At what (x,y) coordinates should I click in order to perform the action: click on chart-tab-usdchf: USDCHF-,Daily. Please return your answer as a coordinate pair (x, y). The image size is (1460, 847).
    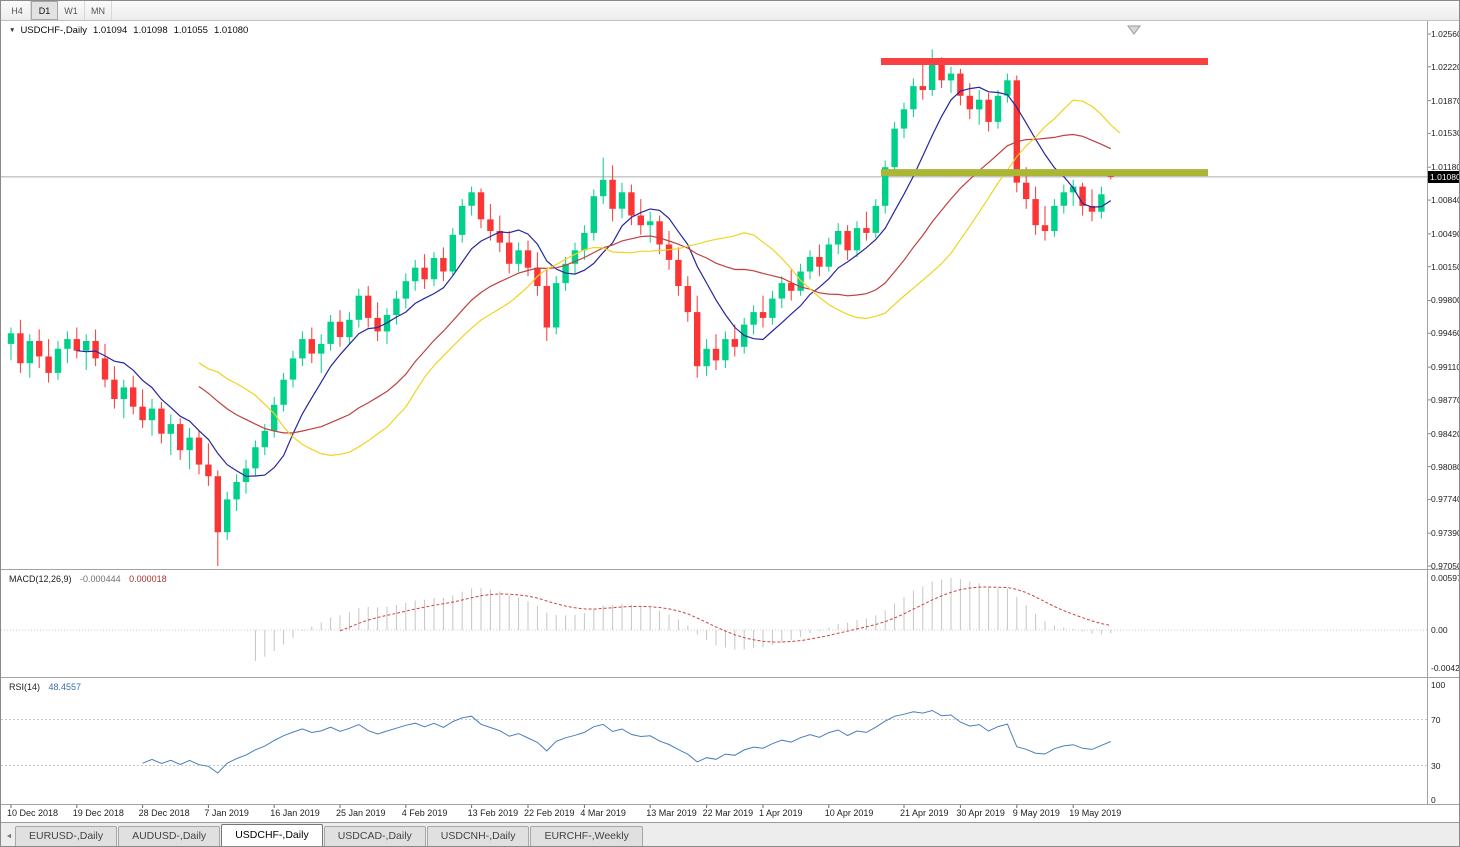
    Looking at the image, I should click on (272, 835).